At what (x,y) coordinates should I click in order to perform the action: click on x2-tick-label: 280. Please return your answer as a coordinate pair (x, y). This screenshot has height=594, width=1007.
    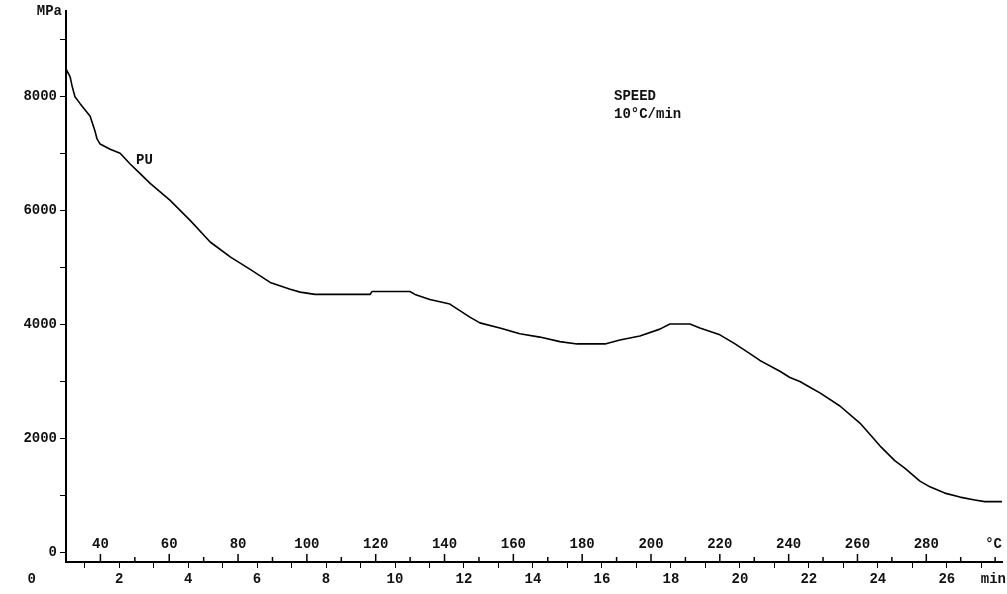
    Looking at the image, I should click on (926, 544).